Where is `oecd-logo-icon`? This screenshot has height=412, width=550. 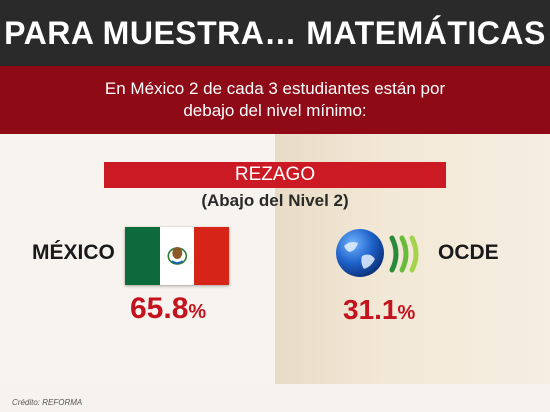 oecd-logo-icon is located at coordinates (377, 253).